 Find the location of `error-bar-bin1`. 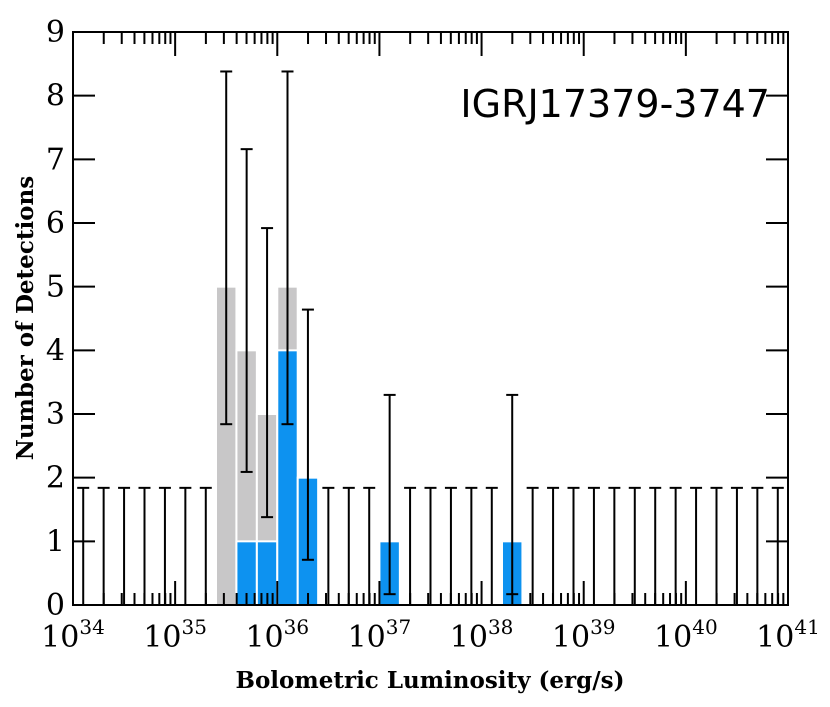

error-bar-bin1 is located at coordinates (103, 545).